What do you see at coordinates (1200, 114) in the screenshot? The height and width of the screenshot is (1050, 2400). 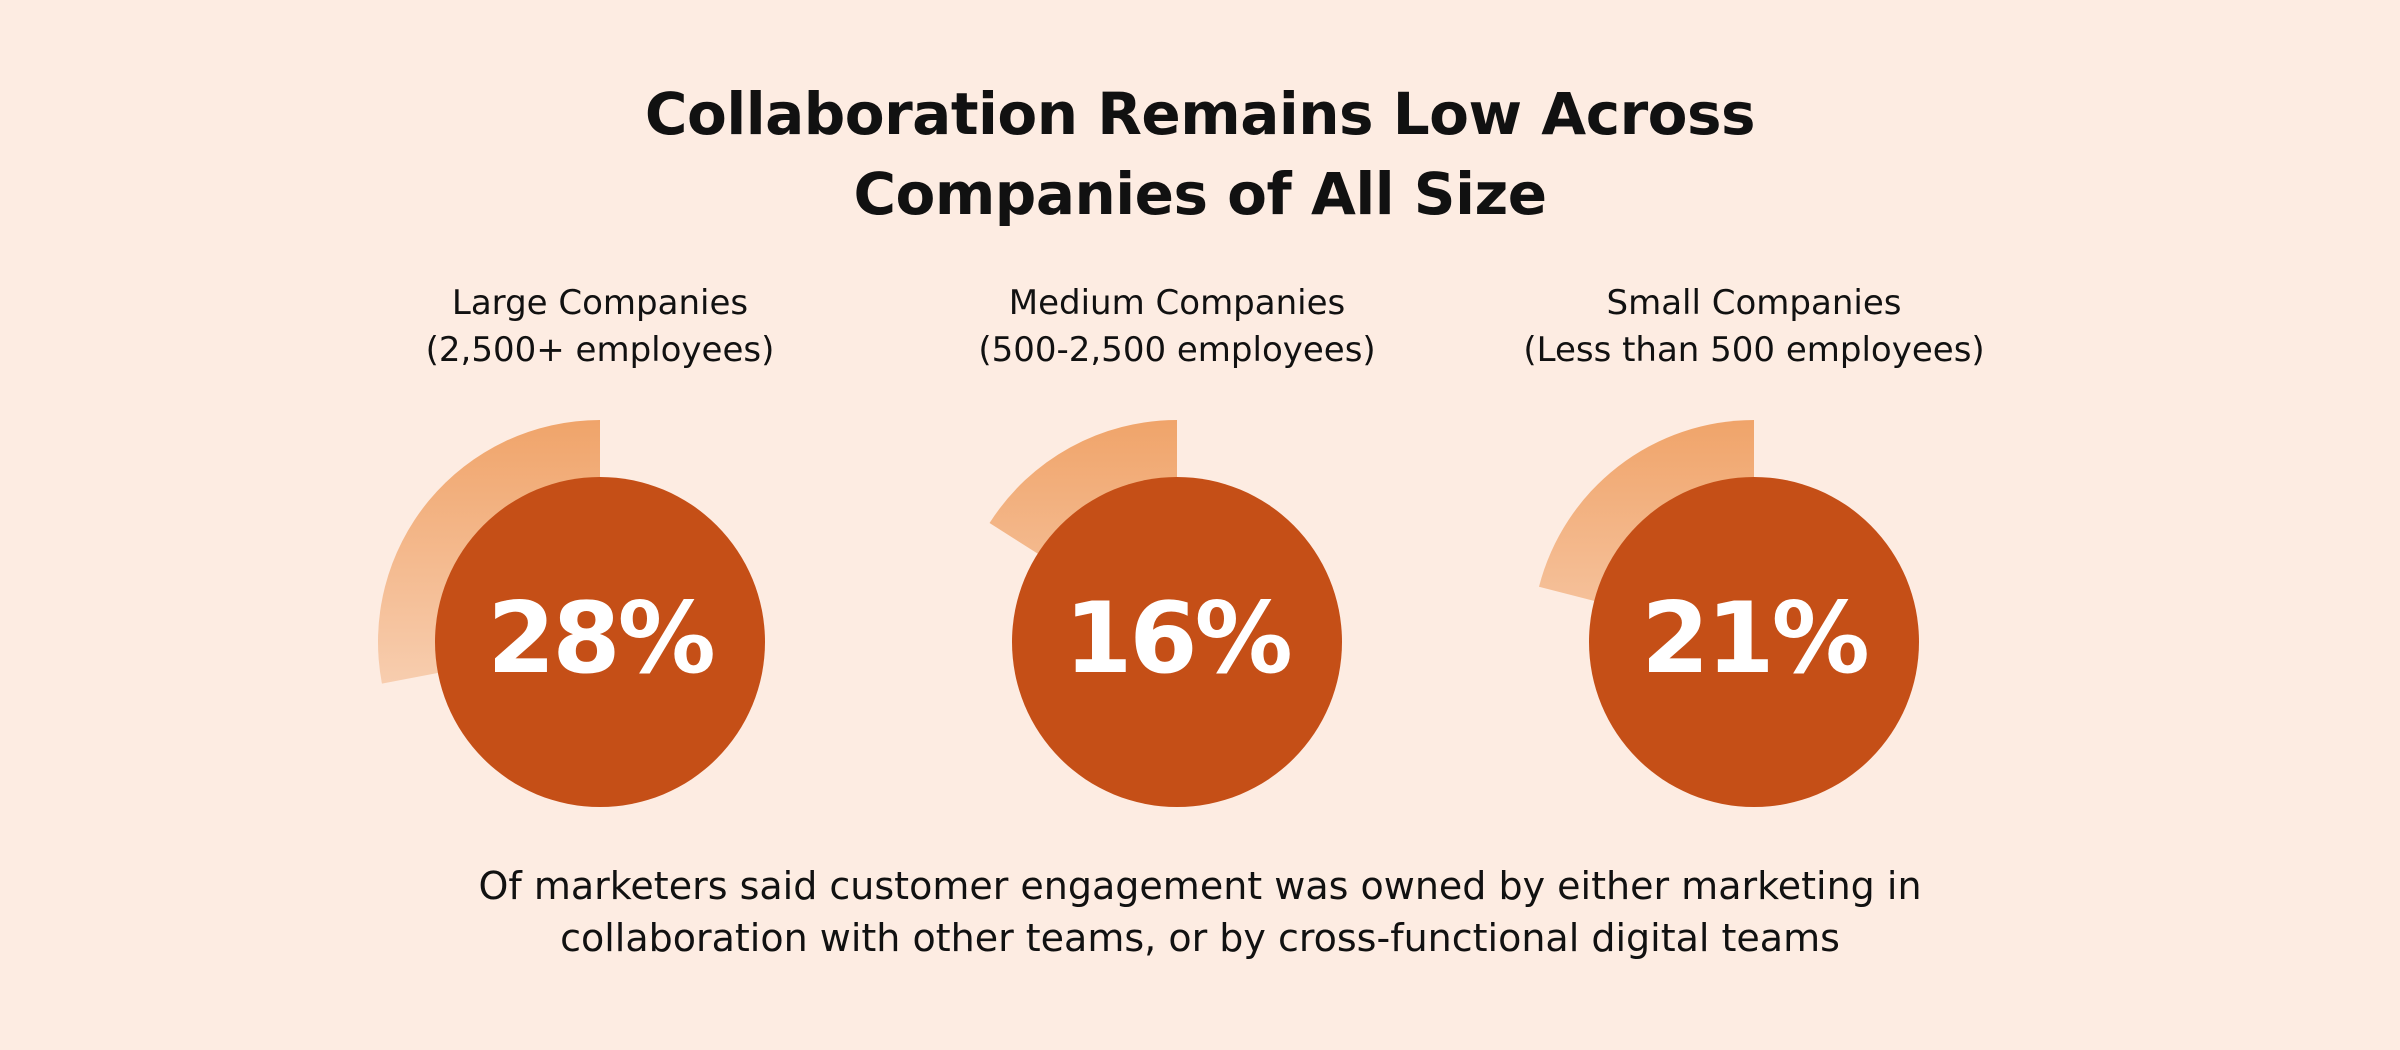 I see `chart-title-line-1: Collaboration Remains Low Across` at bounding box center [1200, 114].